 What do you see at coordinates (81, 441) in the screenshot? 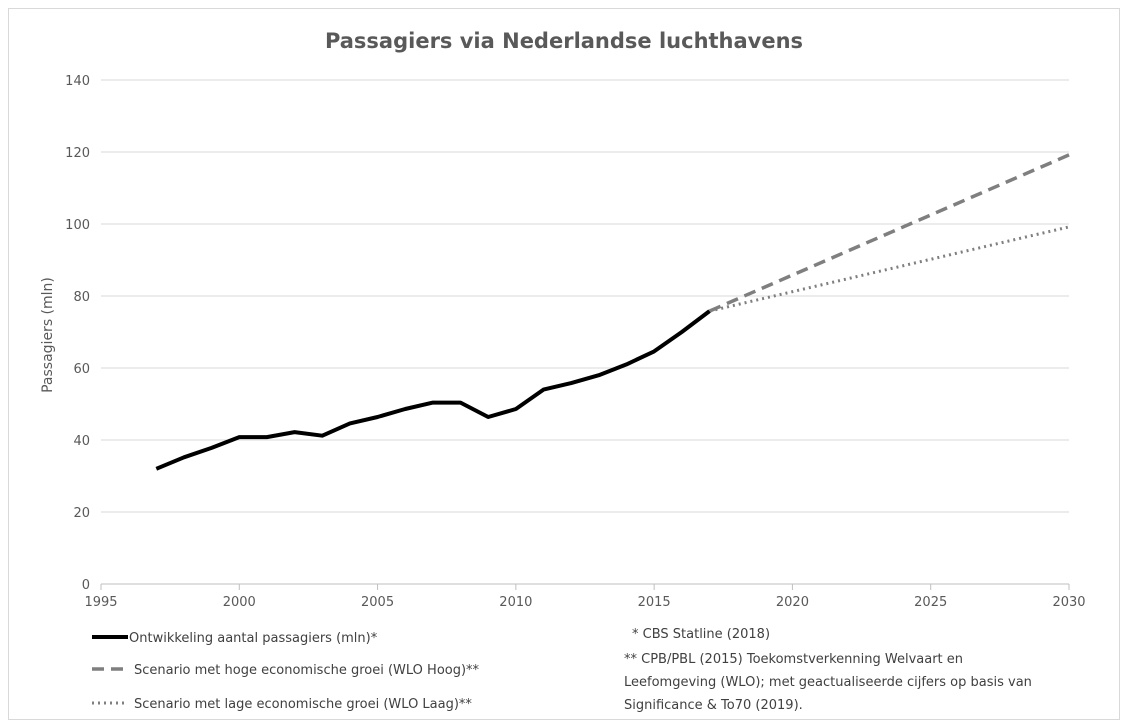
I see `y-tick-label: 40` at bounding box center [81, 441].